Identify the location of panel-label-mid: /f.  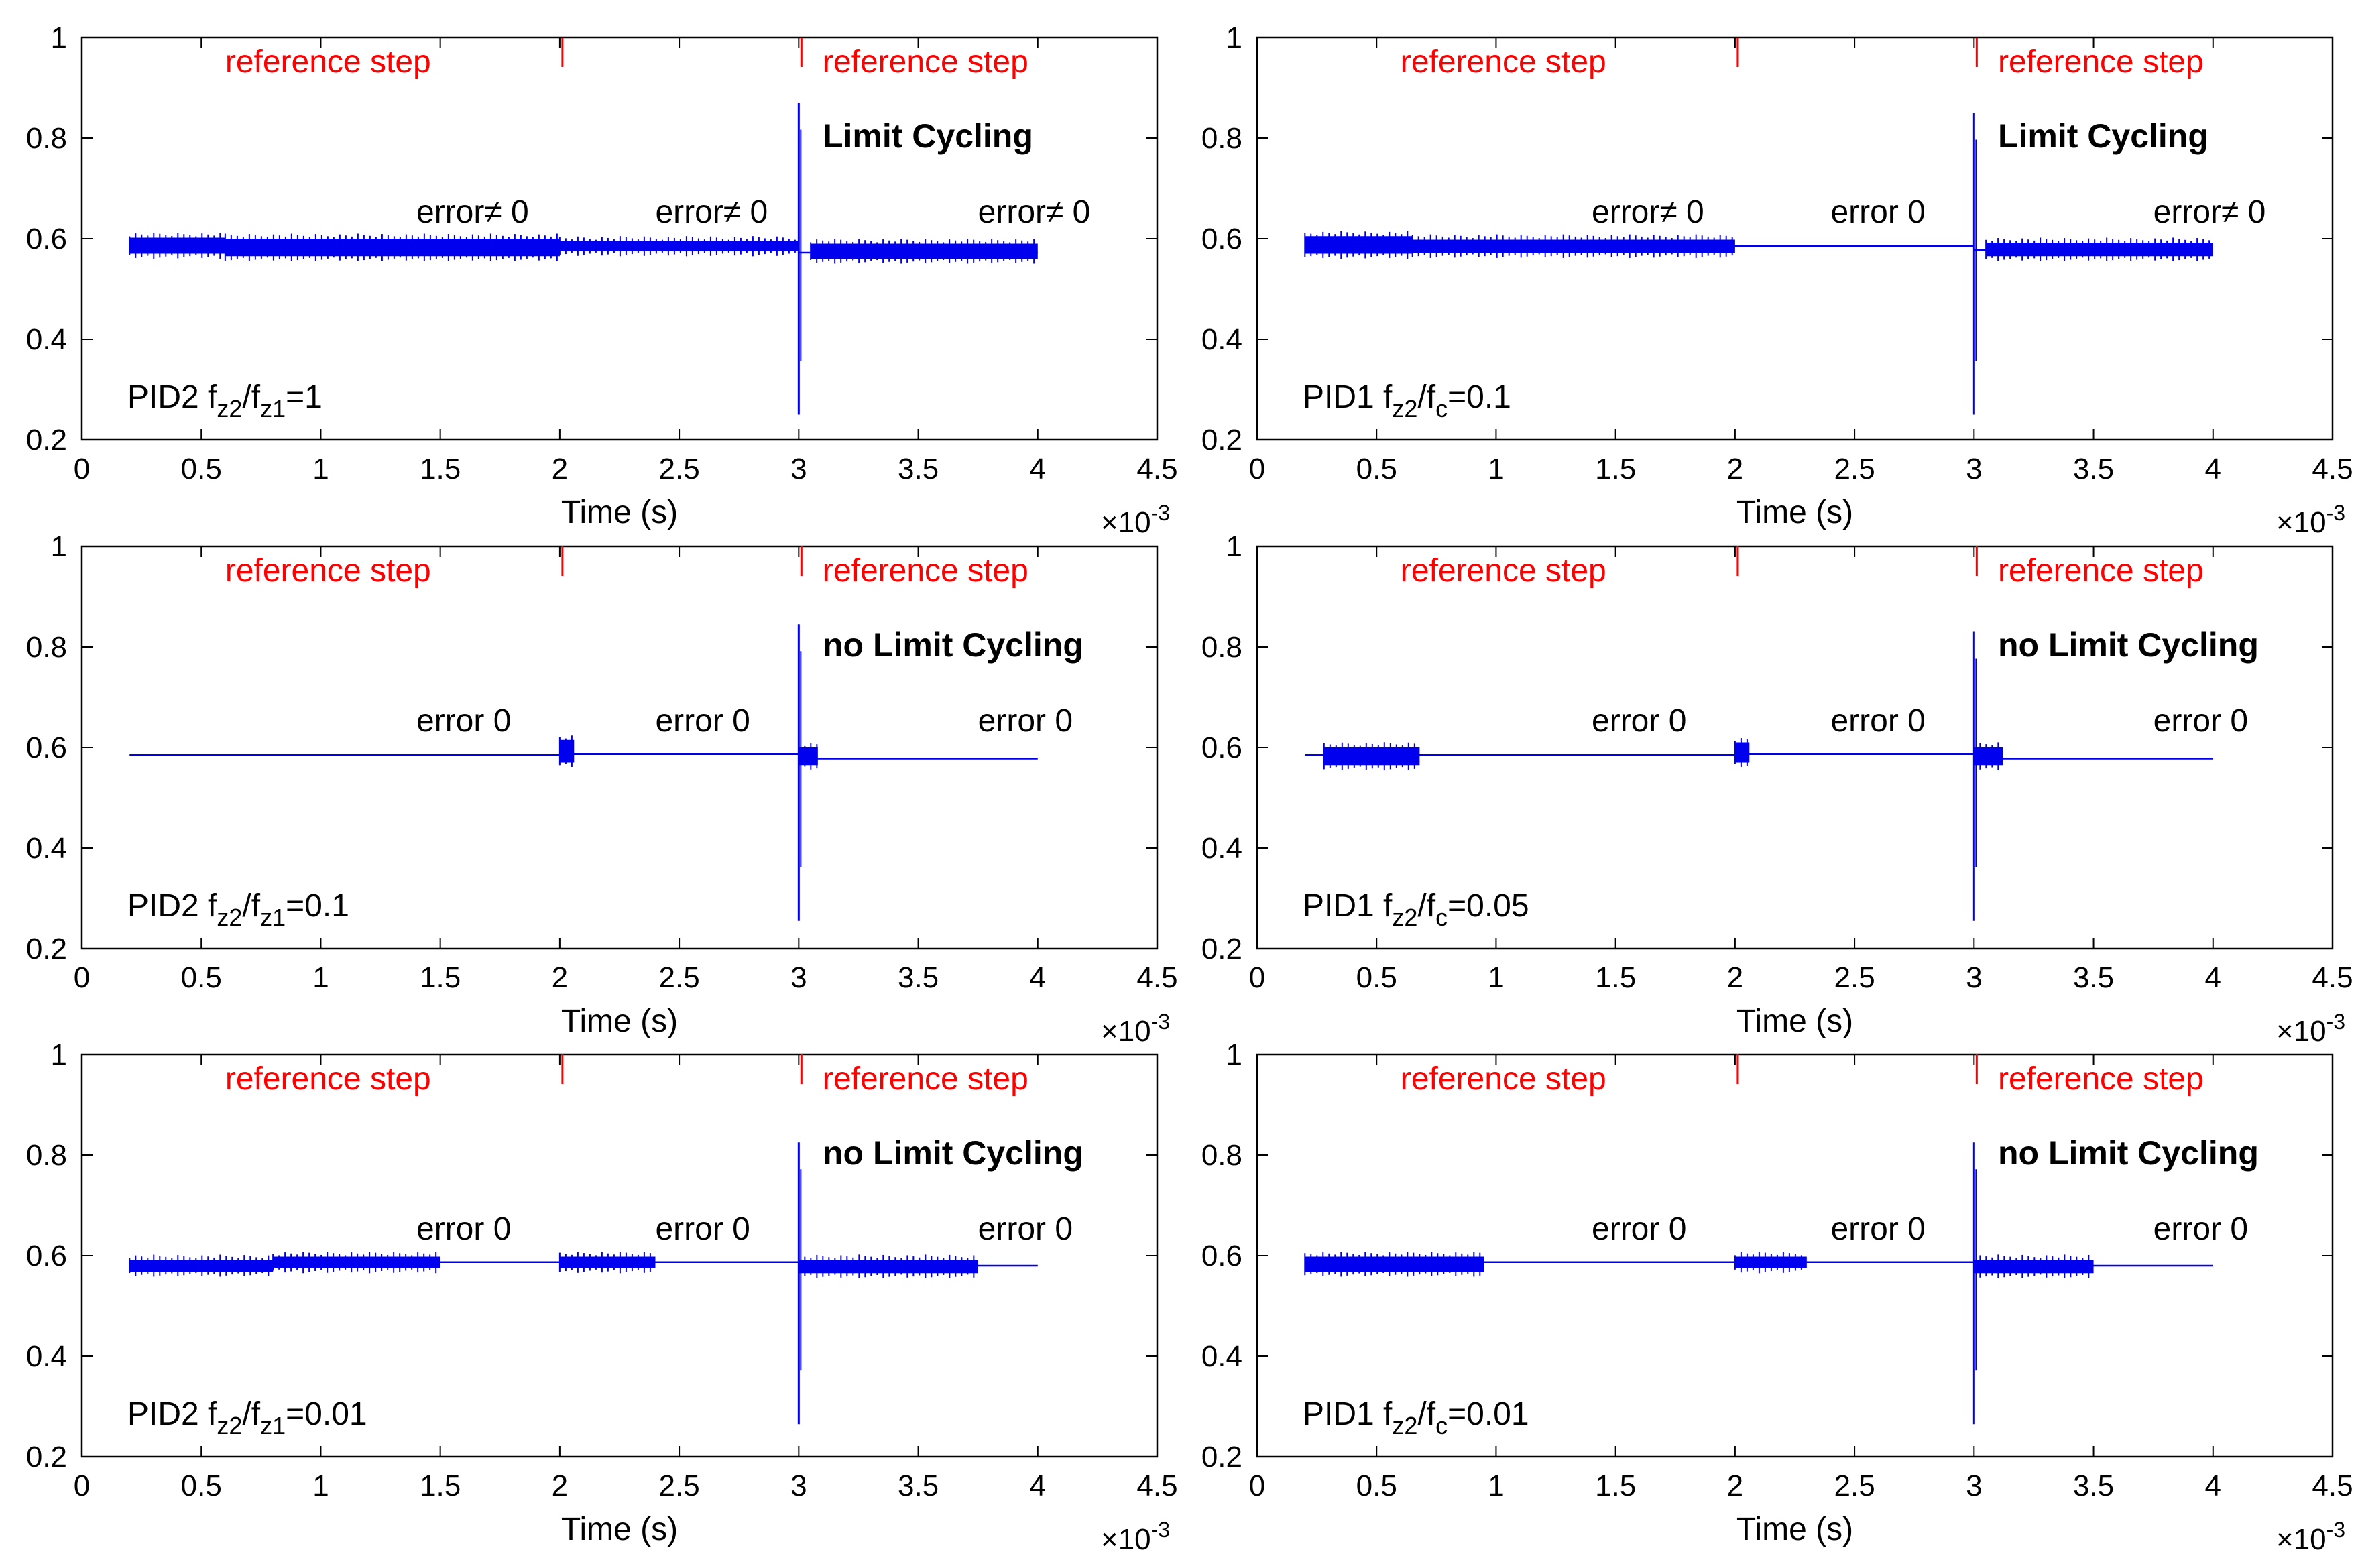
(251, 397).